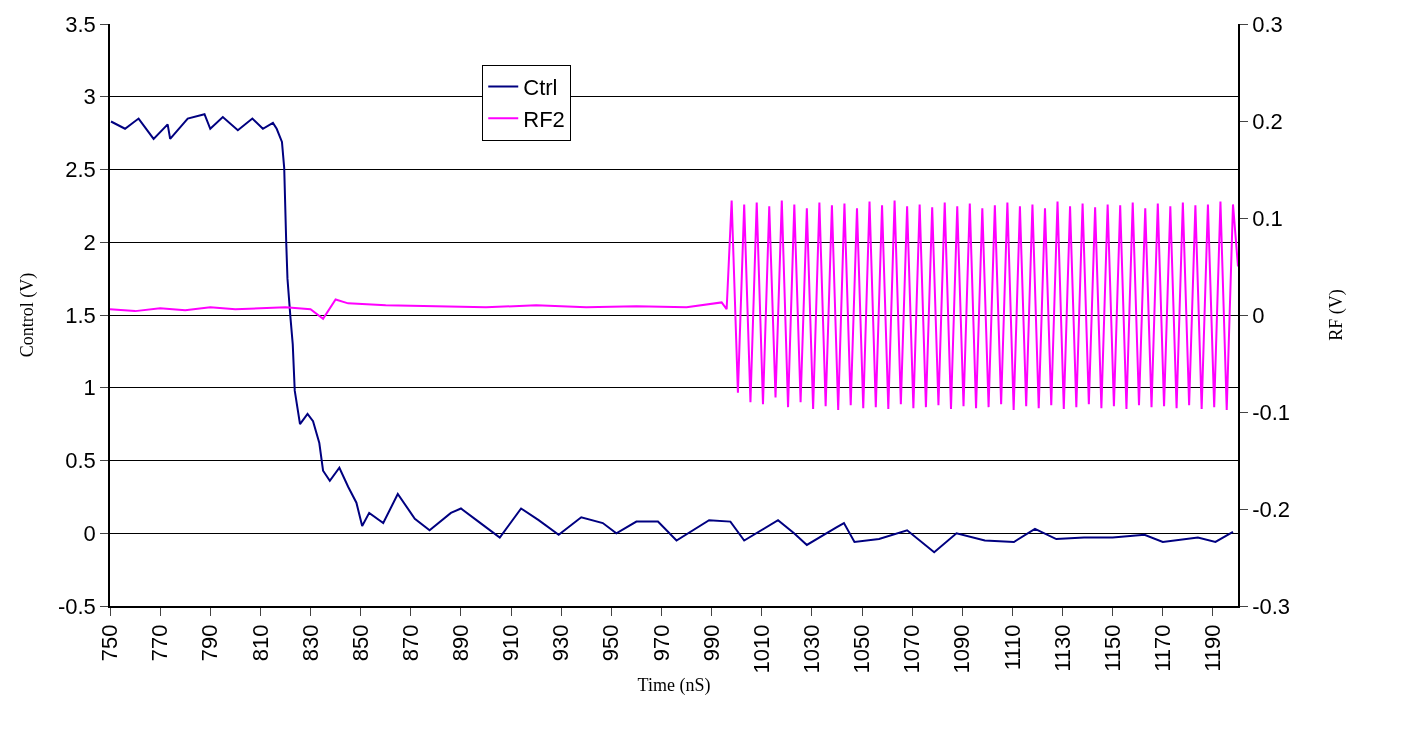 Image resolution: width=1413 pixels, height=732 pixels. What do you see at coordinates (80, 170) in the screenshot?
I see `y-tick-label: 2.5` at bounding box center [80, 170].